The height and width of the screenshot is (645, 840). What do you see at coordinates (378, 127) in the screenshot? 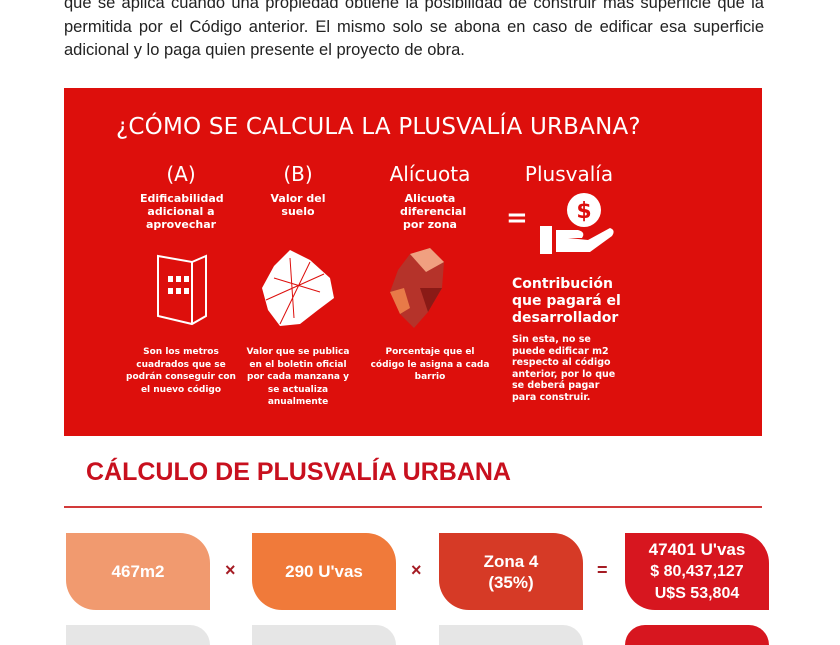
I see `infographic-title: ¿CÓMO SE CALCULA LA PLUSVALÍA URBANA?` at bounding box center [378, 127].